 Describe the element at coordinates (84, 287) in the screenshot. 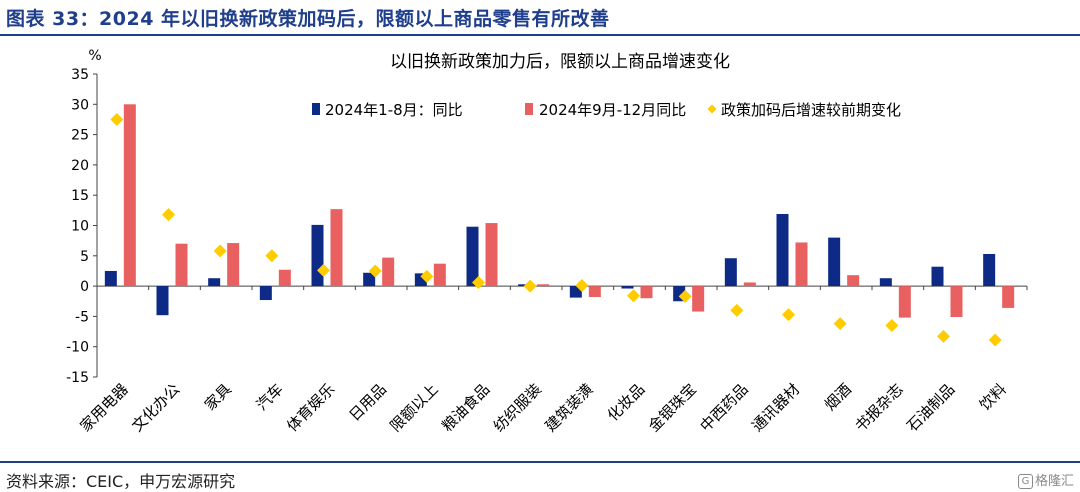

I see `y-tick-label: 0` at that location.